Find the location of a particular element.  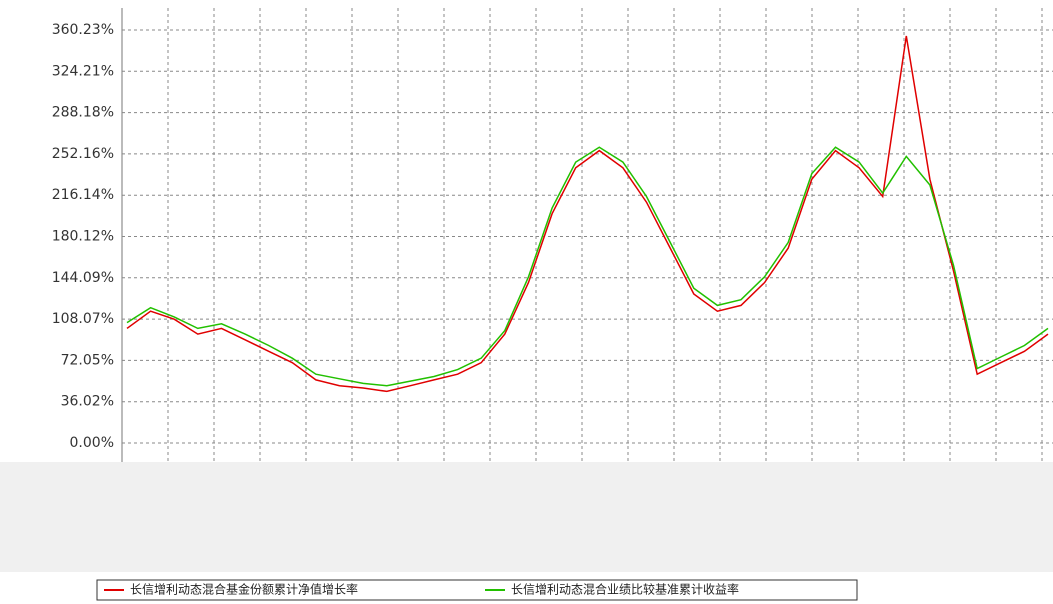

legend-label: 长信增利动态混合基金份额累计净值增长率 is located at coordinates (244, 589).